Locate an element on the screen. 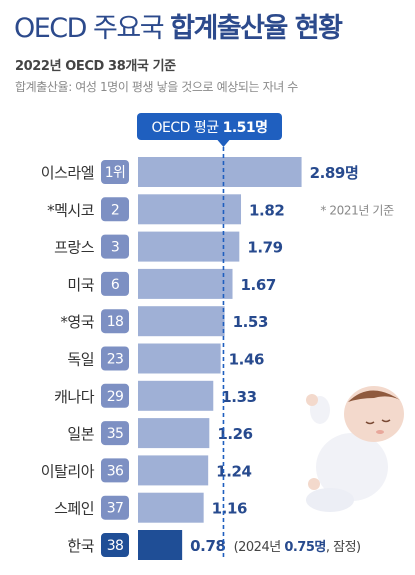 The height and width of the screenshot is (575, 415). rank-label: 1위 is located at coordinates (115, 173).